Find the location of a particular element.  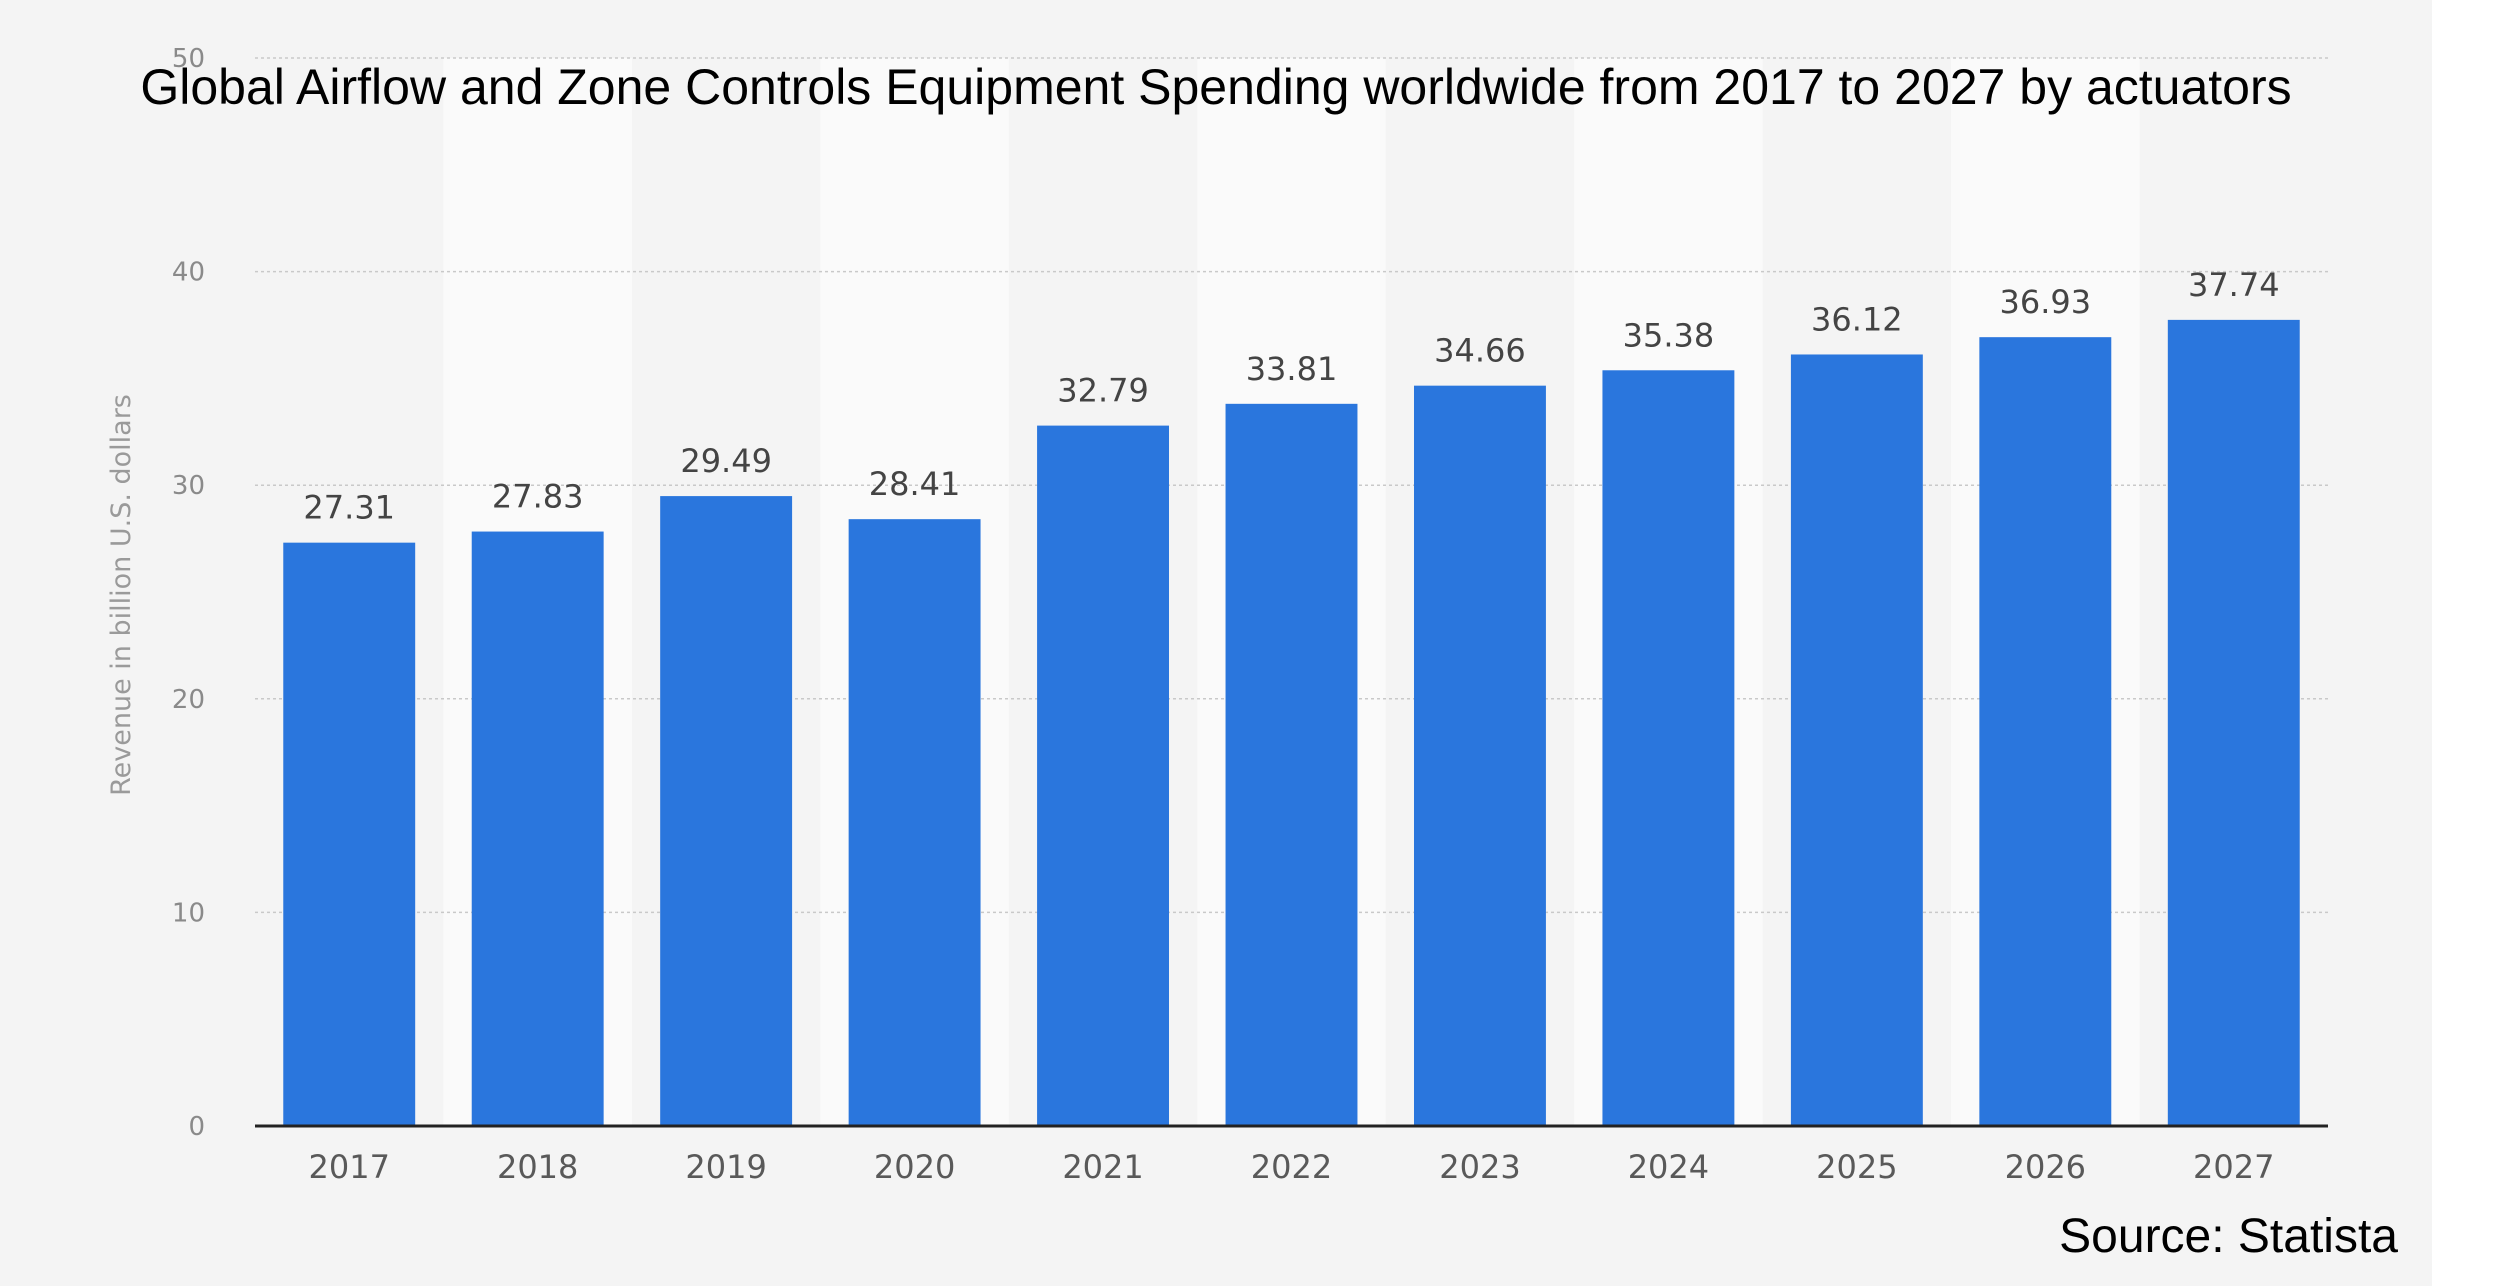

y-tick-label: 50 is located at coordinates (188, 59).